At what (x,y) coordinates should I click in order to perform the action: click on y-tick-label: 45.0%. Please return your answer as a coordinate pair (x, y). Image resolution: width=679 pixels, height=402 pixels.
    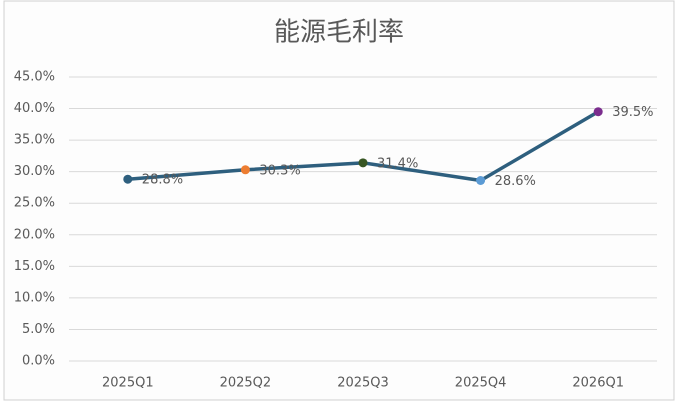
    Looking at the image, I should click on (34, 77).